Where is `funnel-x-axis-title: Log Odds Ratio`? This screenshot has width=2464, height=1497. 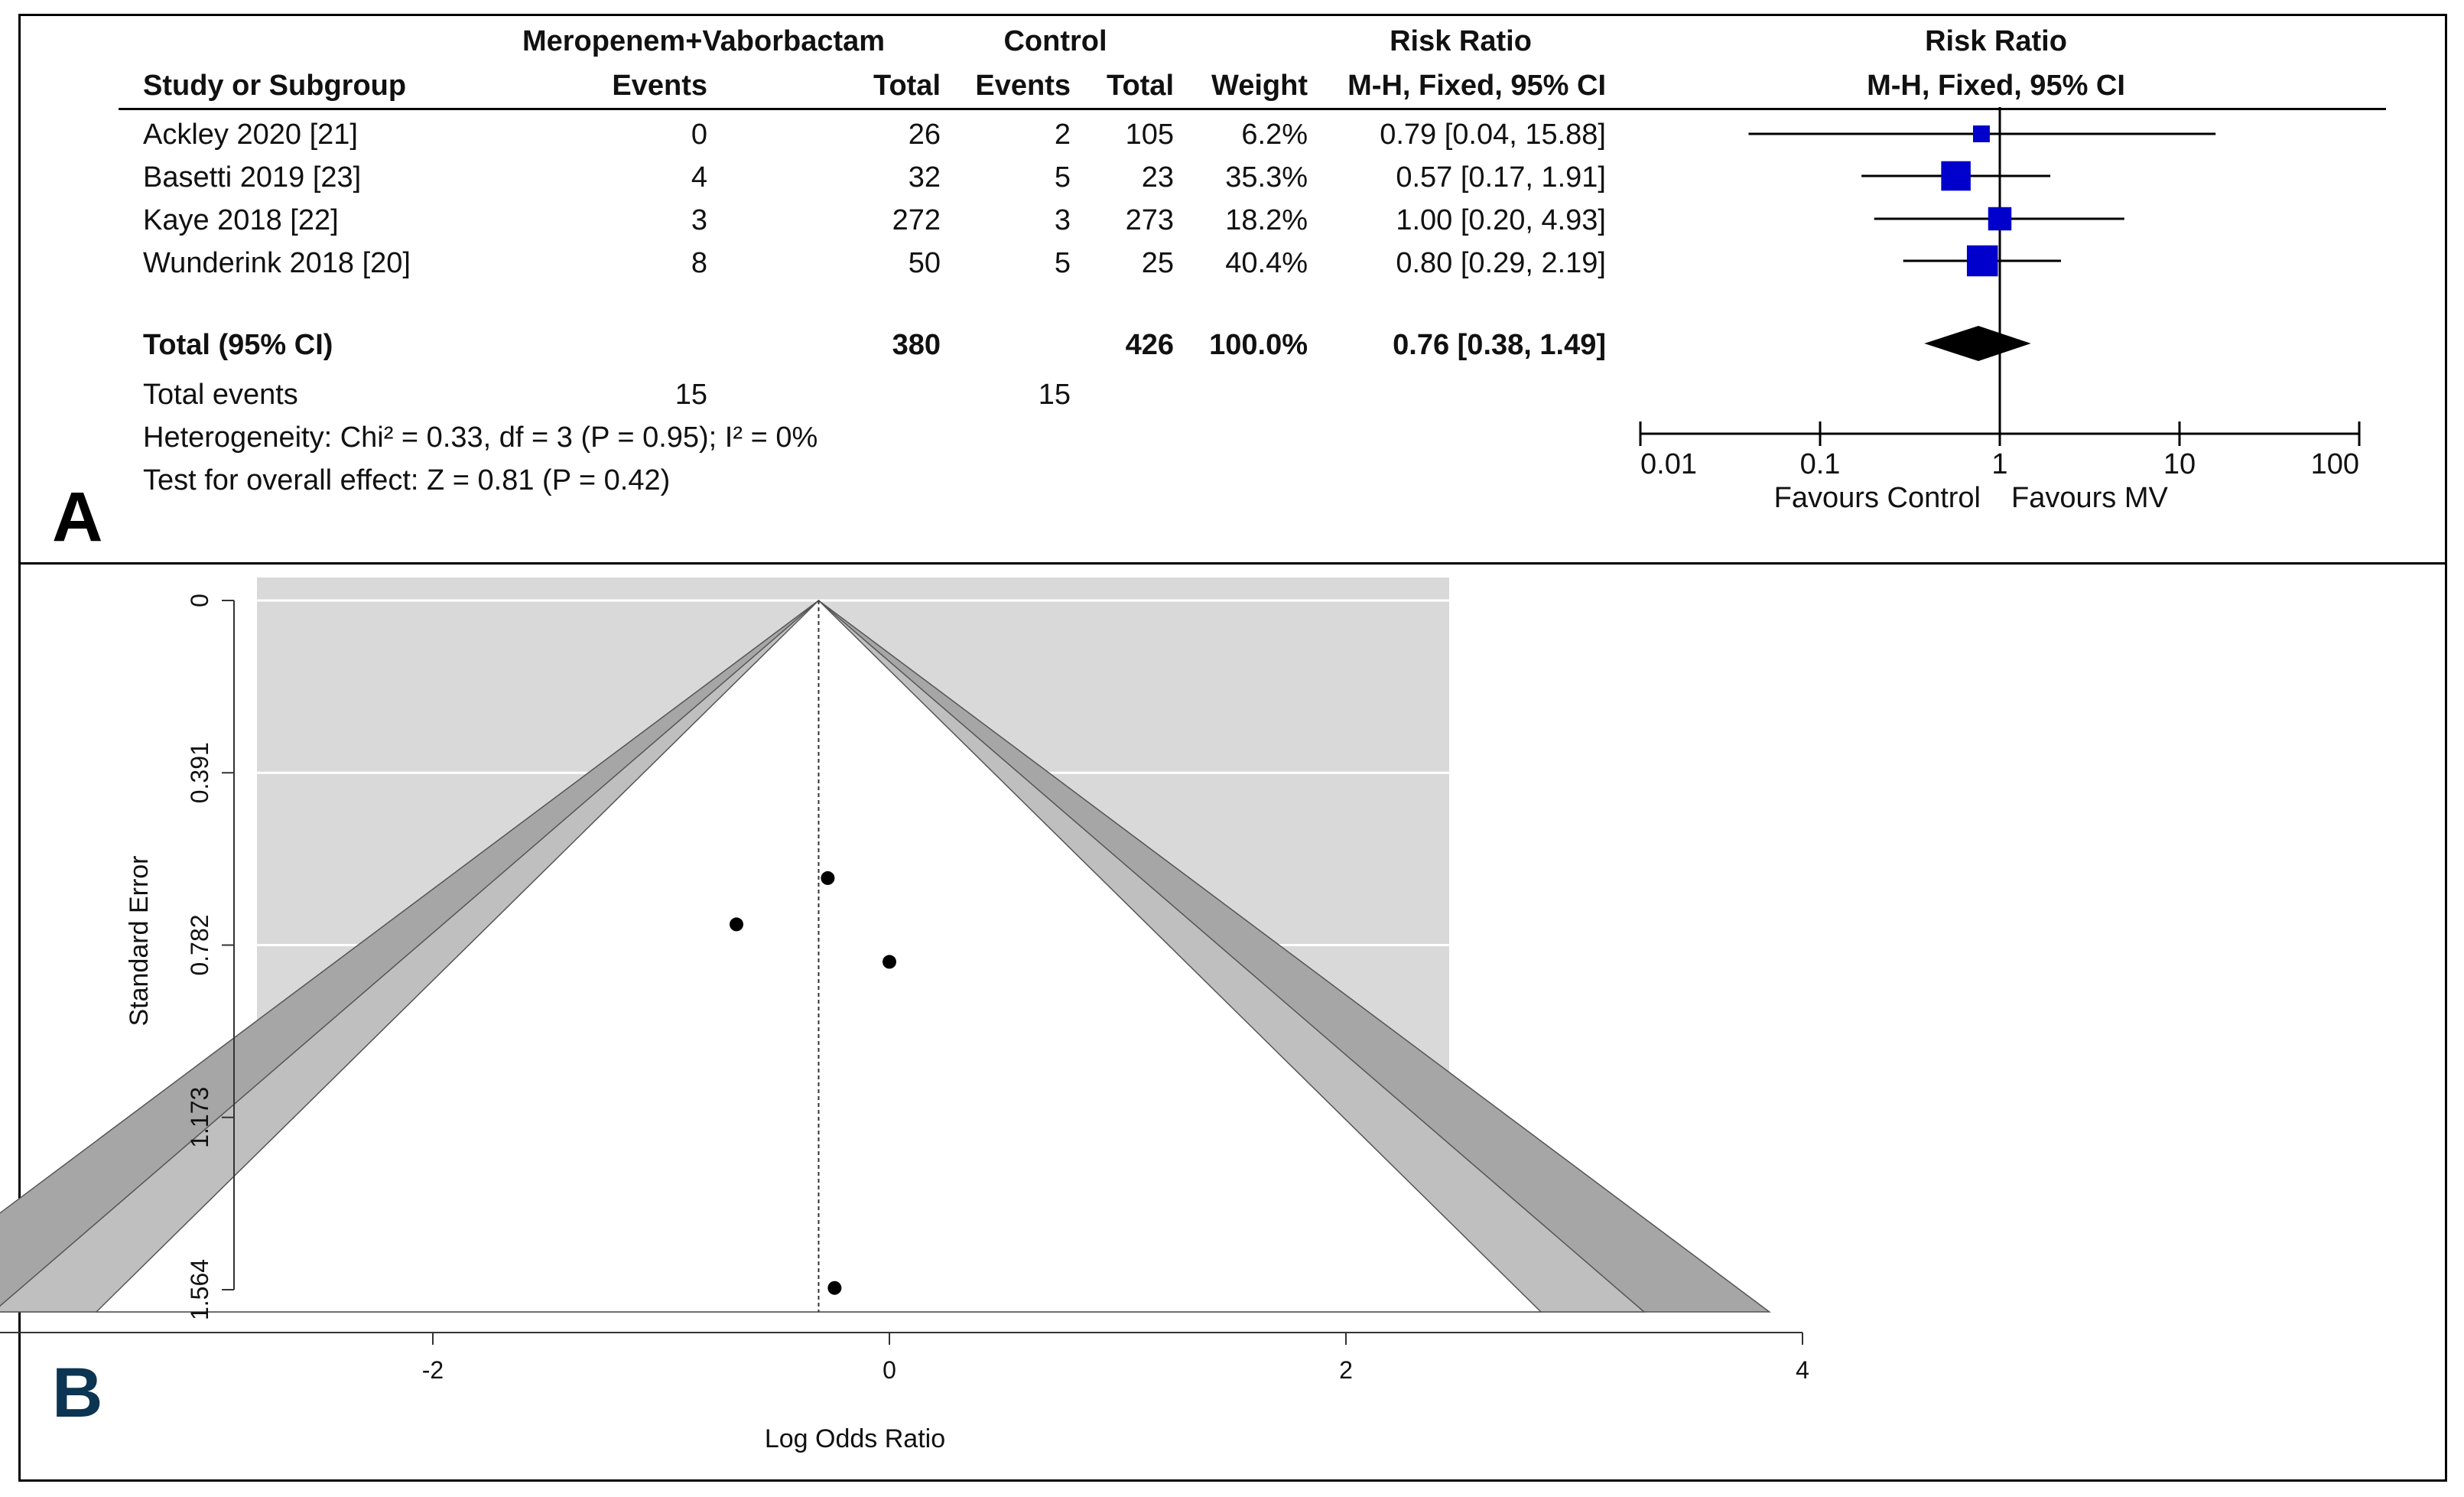
funnel-x-axis-title: Log Odds Ratio is located at coordinates (855, 1438).